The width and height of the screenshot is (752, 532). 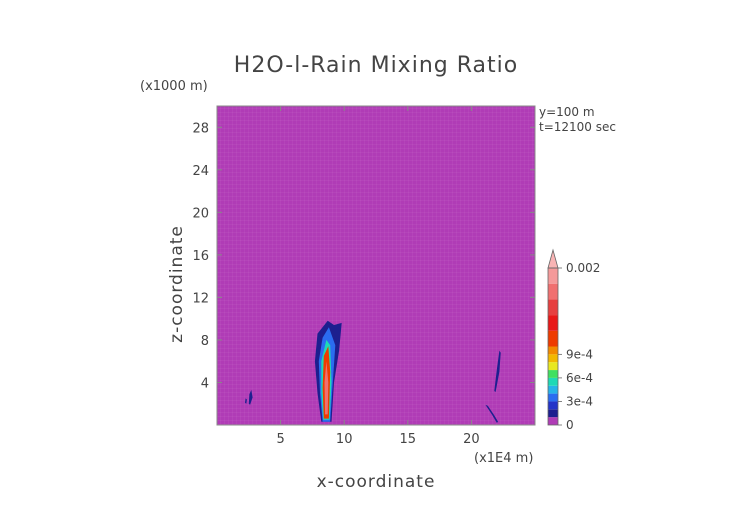 What do you see at coordinates (280, 439) in the screenshot?
I see `x-tick-label: 5` at bounding box center [280, 439].